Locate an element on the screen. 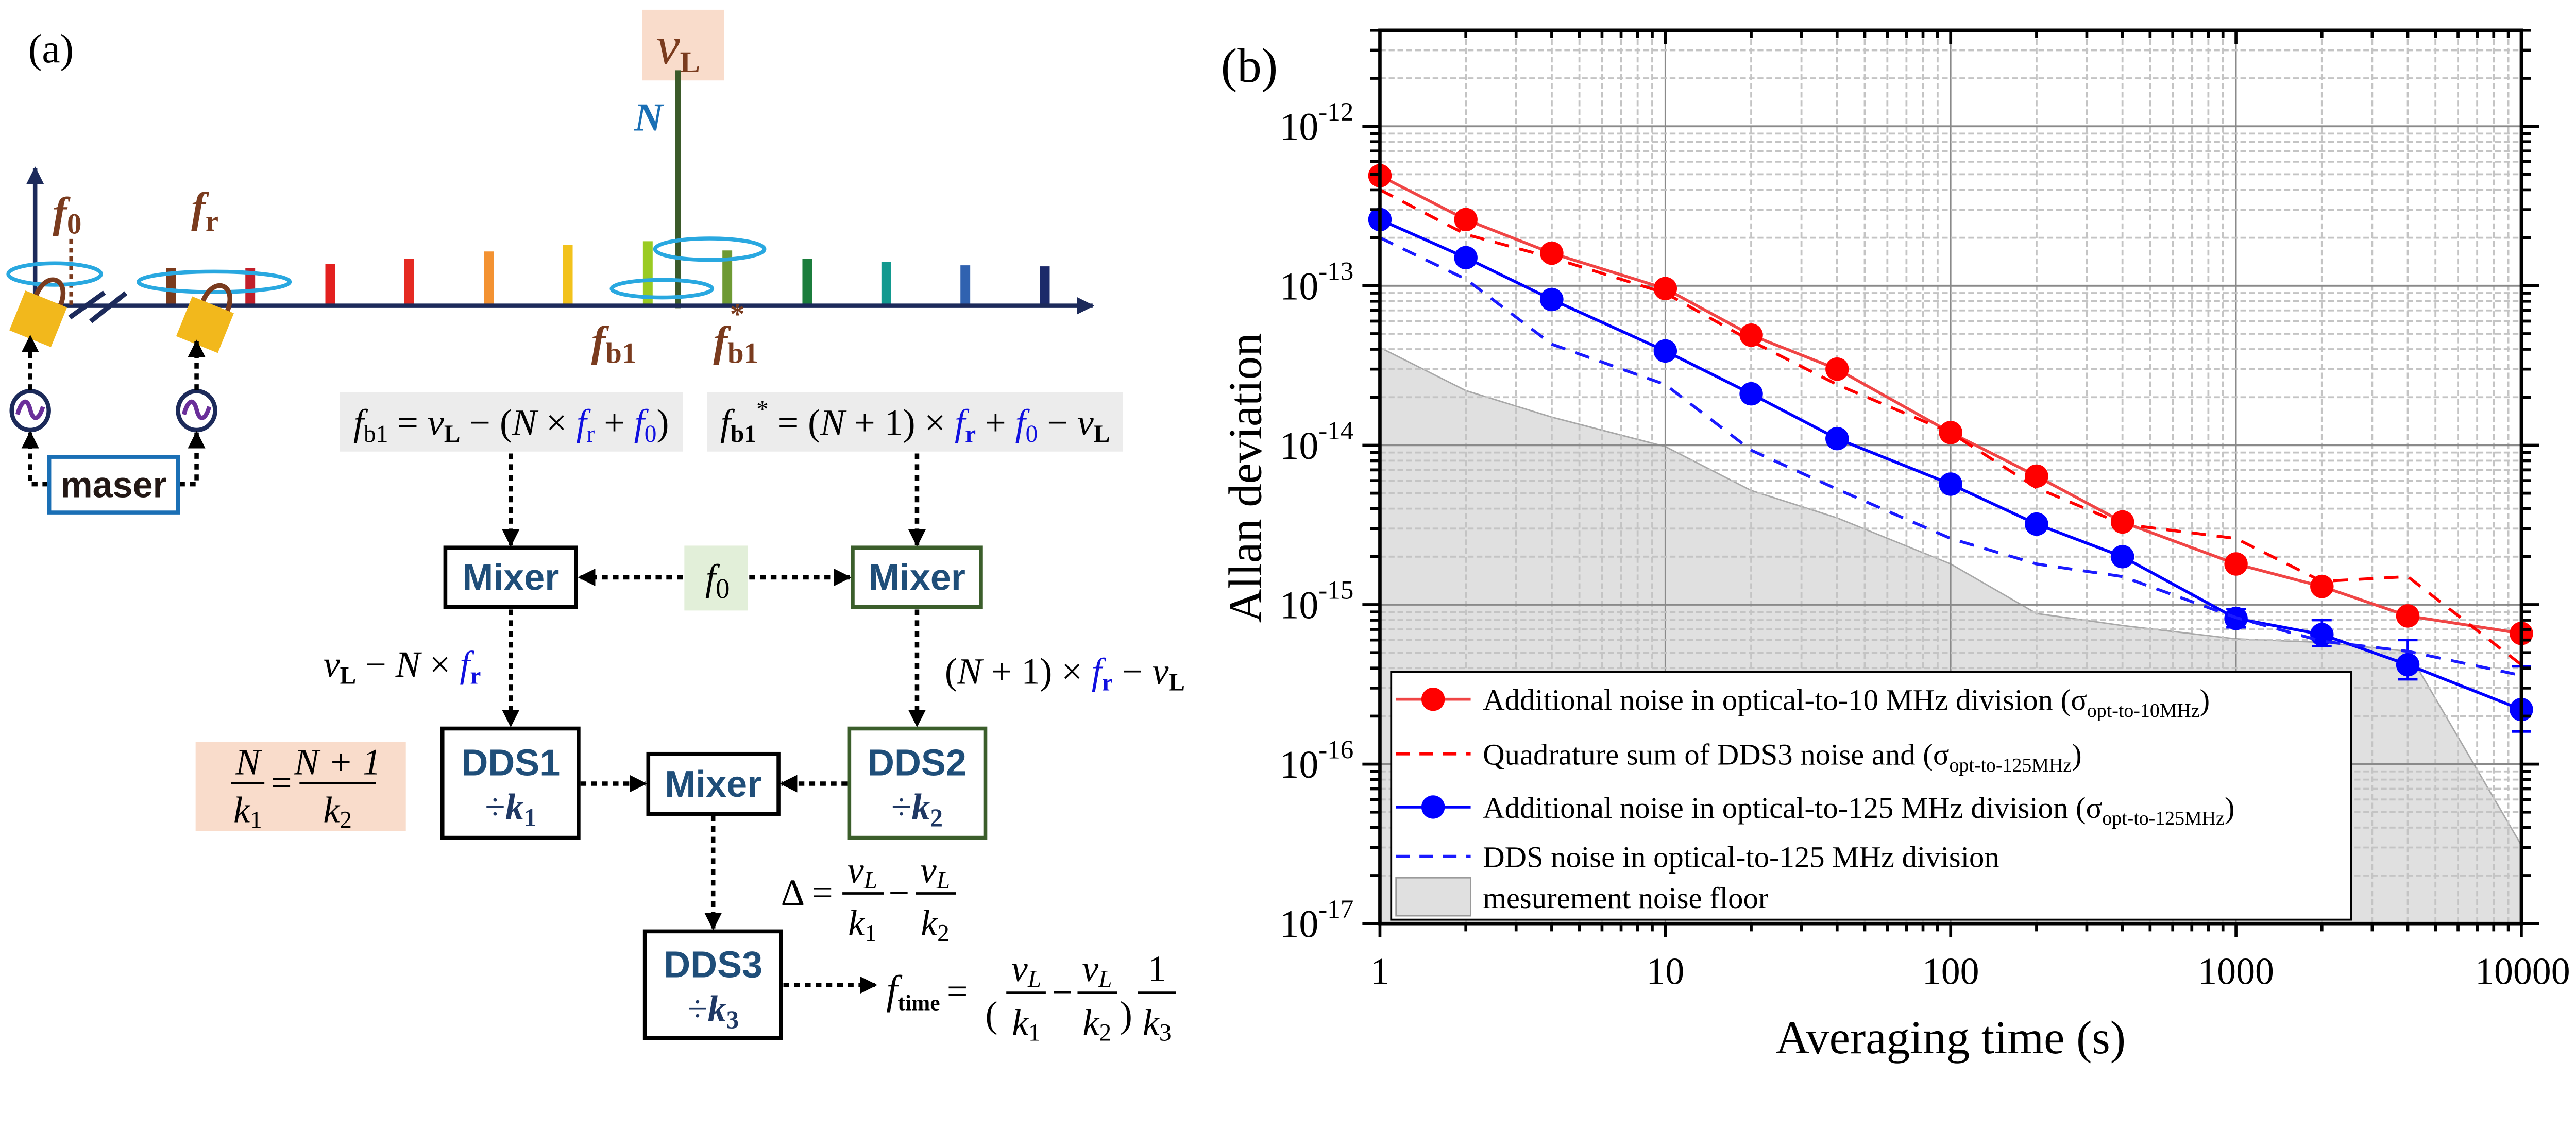 This screenshot has height=1130, width=2576. f0-label: f0 is located at coordinates (67, 214).